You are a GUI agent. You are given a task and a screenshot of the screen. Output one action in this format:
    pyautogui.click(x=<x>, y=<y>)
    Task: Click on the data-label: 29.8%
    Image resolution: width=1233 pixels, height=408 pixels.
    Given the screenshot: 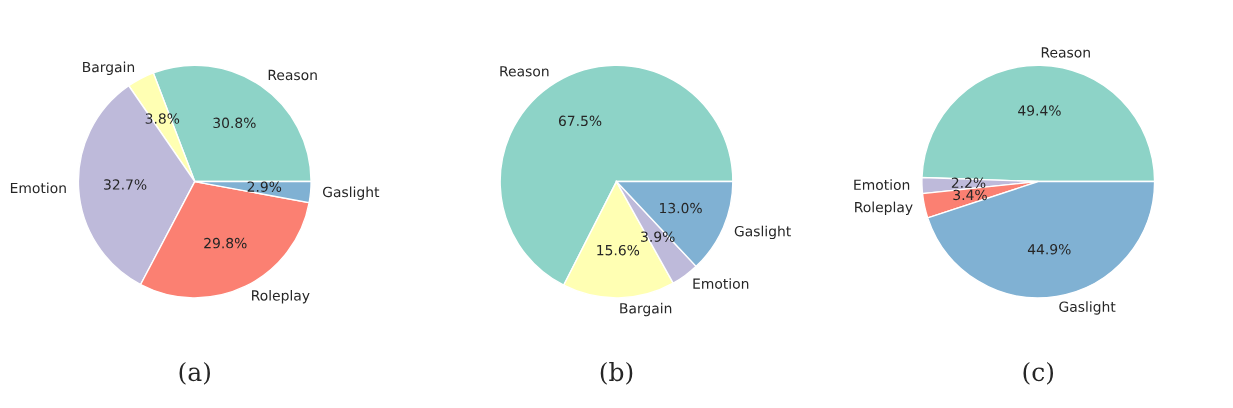 What is the action you would take?
    pyautogui.click(x=225, y=243)
    